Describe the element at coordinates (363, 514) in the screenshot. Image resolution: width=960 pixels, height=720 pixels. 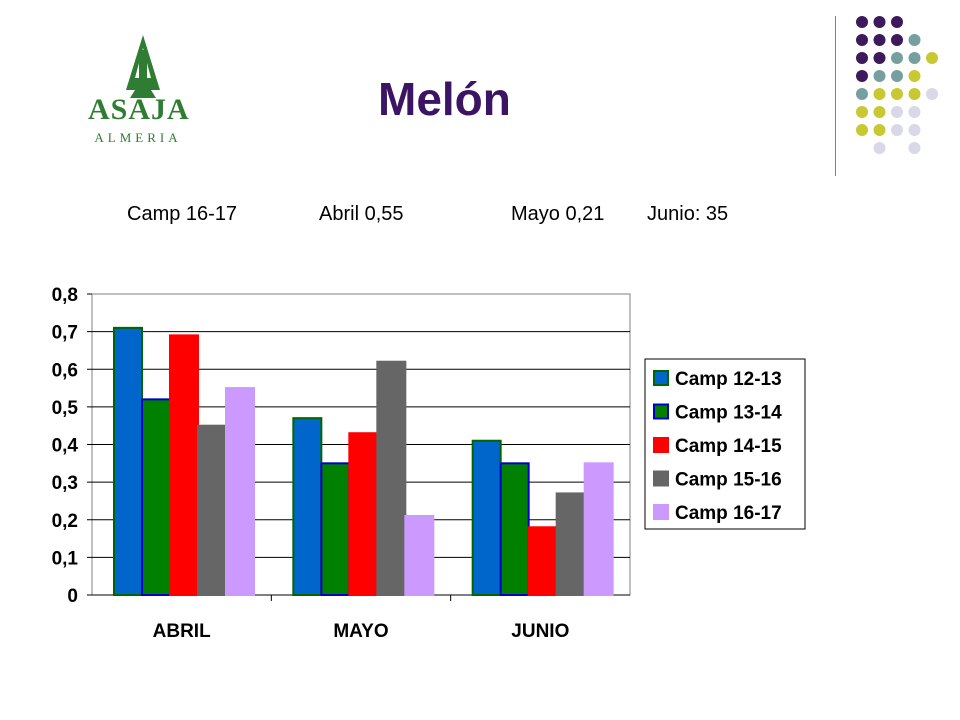
I see `bar-camp-14-15-mayo` at that location.